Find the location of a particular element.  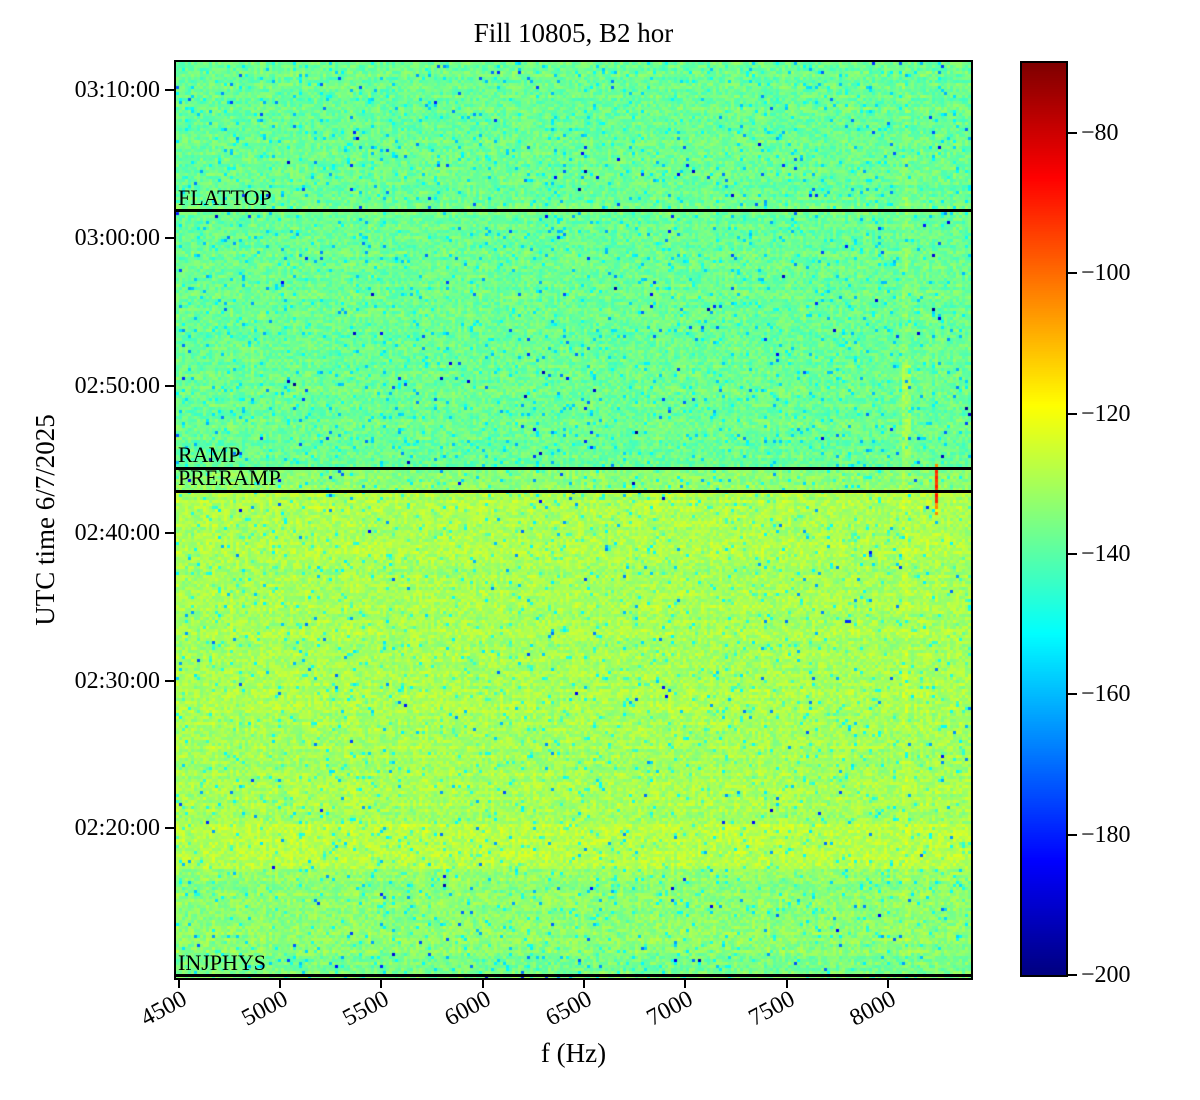

colorbar-tick-label: −180 is located at coordinates (1106, 834).